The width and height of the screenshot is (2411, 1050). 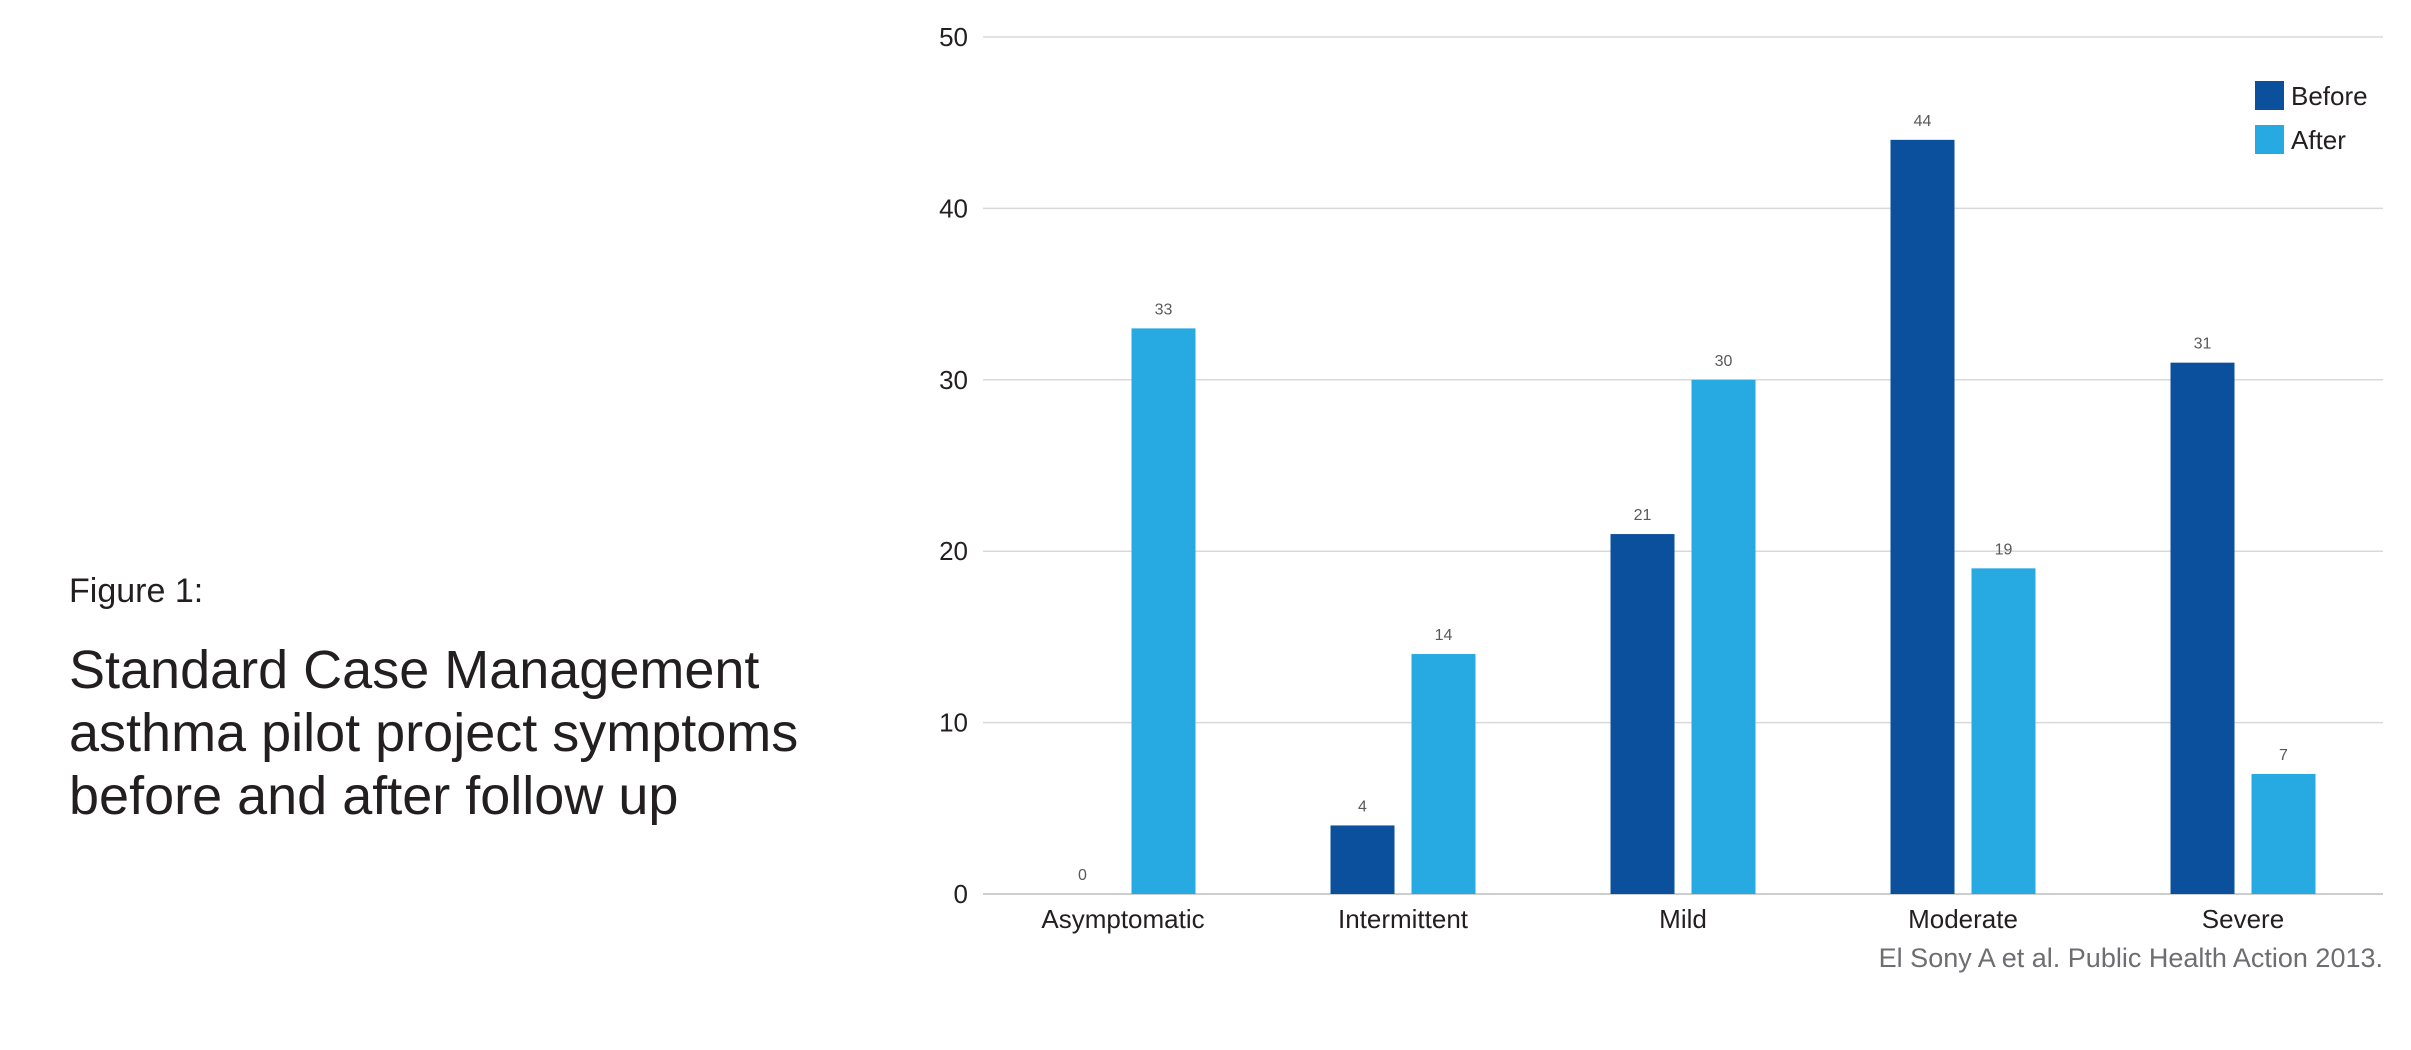 What do you see at coordinates (1723, 636) in the screenshot?
I see `bar-after-mild` at bounding box center [1723, 636].